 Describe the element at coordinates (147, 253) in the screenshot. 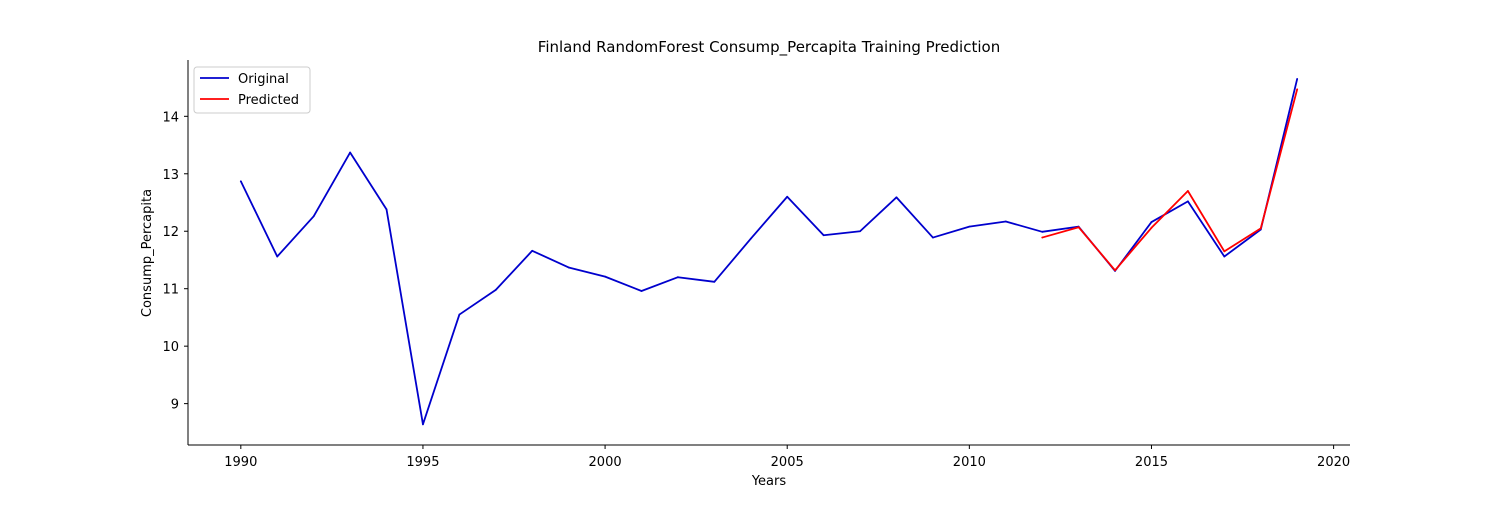

I see `y-axis-label: Consump_Percapita` at that location.